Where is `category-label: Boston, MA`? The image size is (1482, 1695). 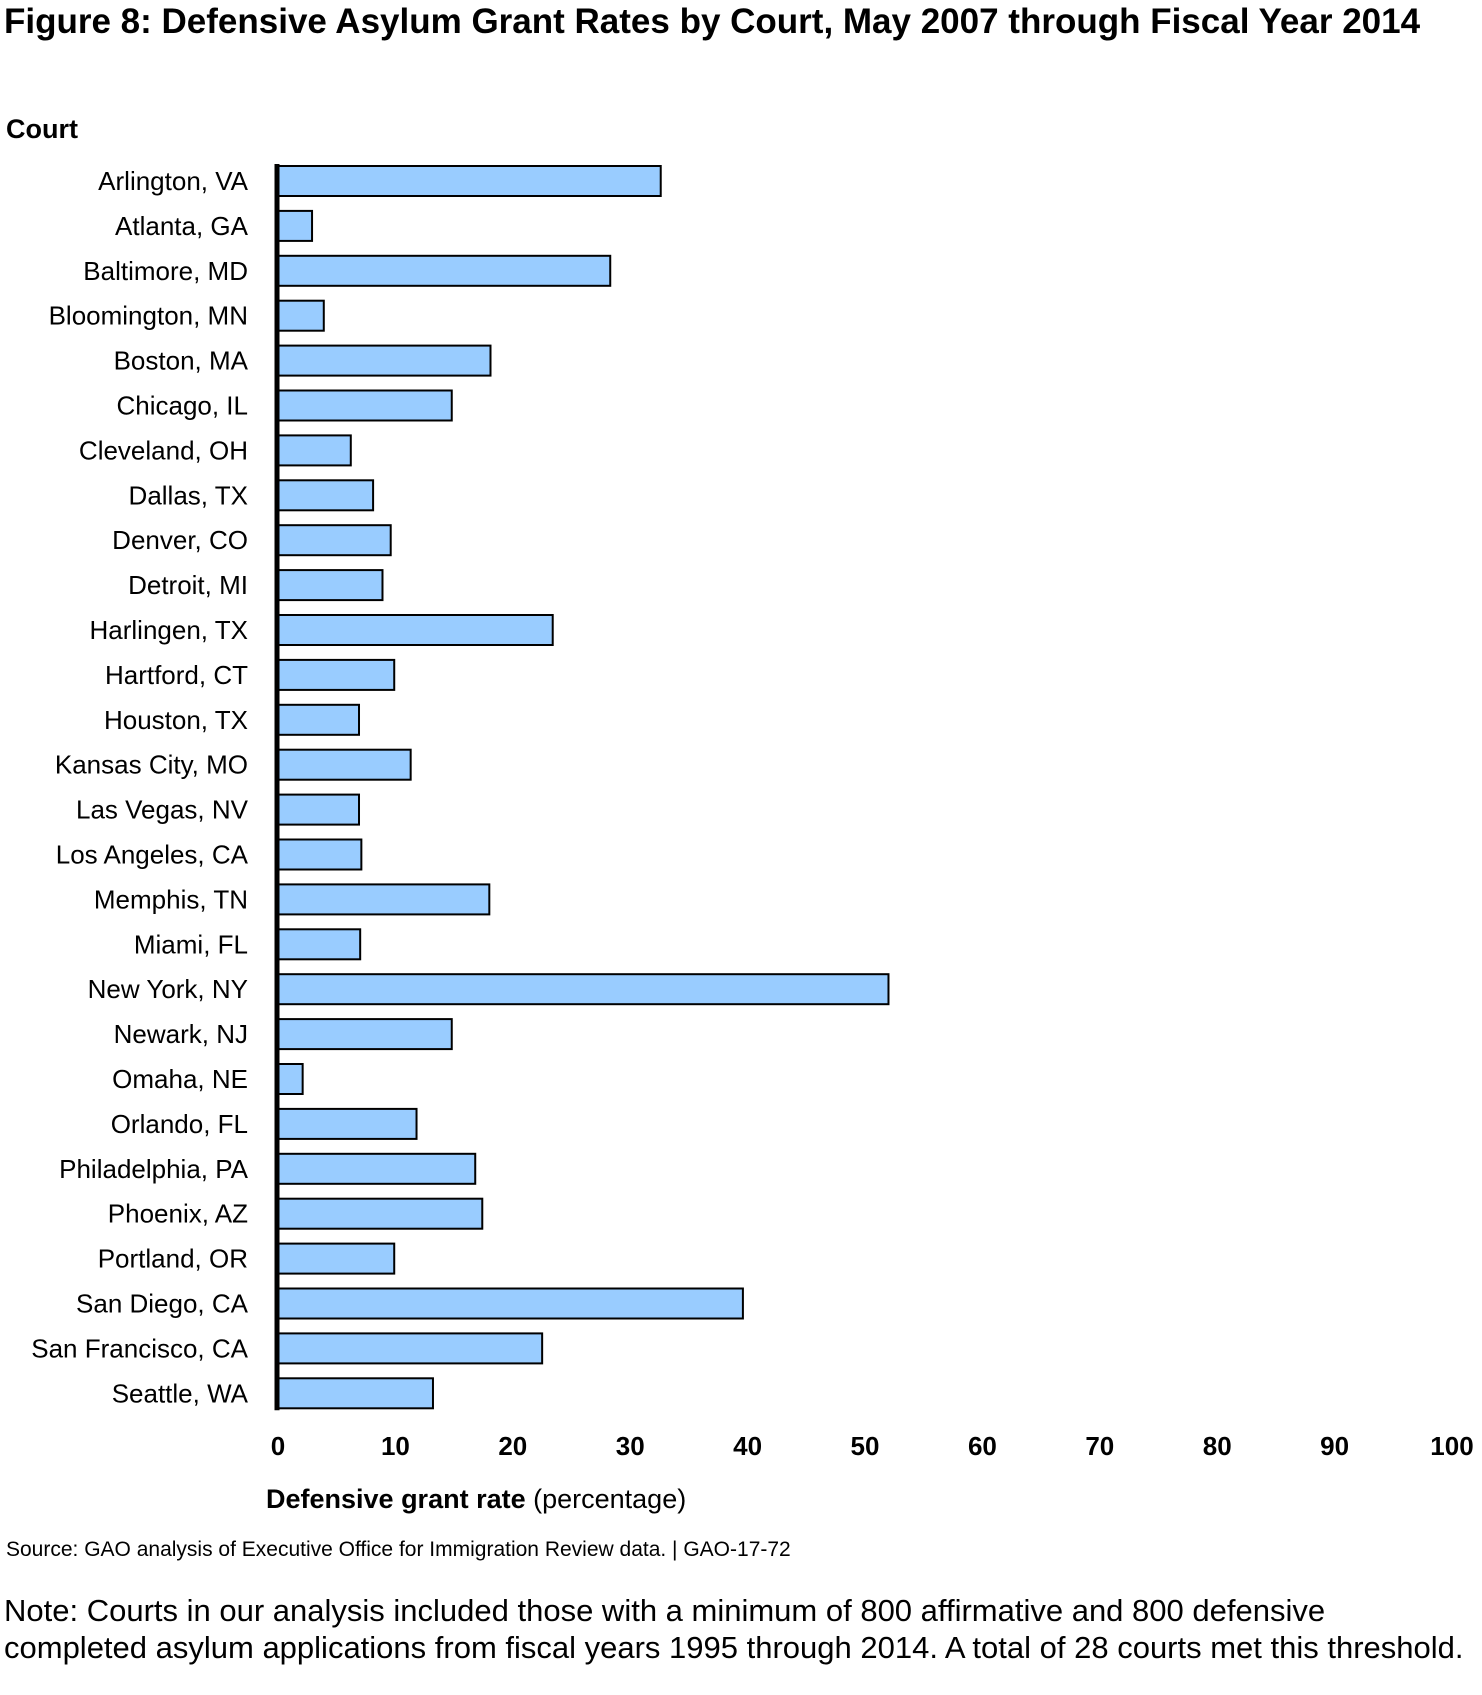
category-label: Boston, MA is located at coordinates (181, 361).